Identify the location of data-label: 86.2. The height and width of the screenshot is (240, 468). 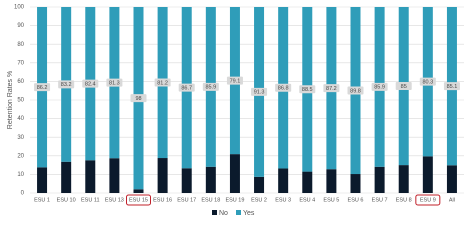
(42, 88).